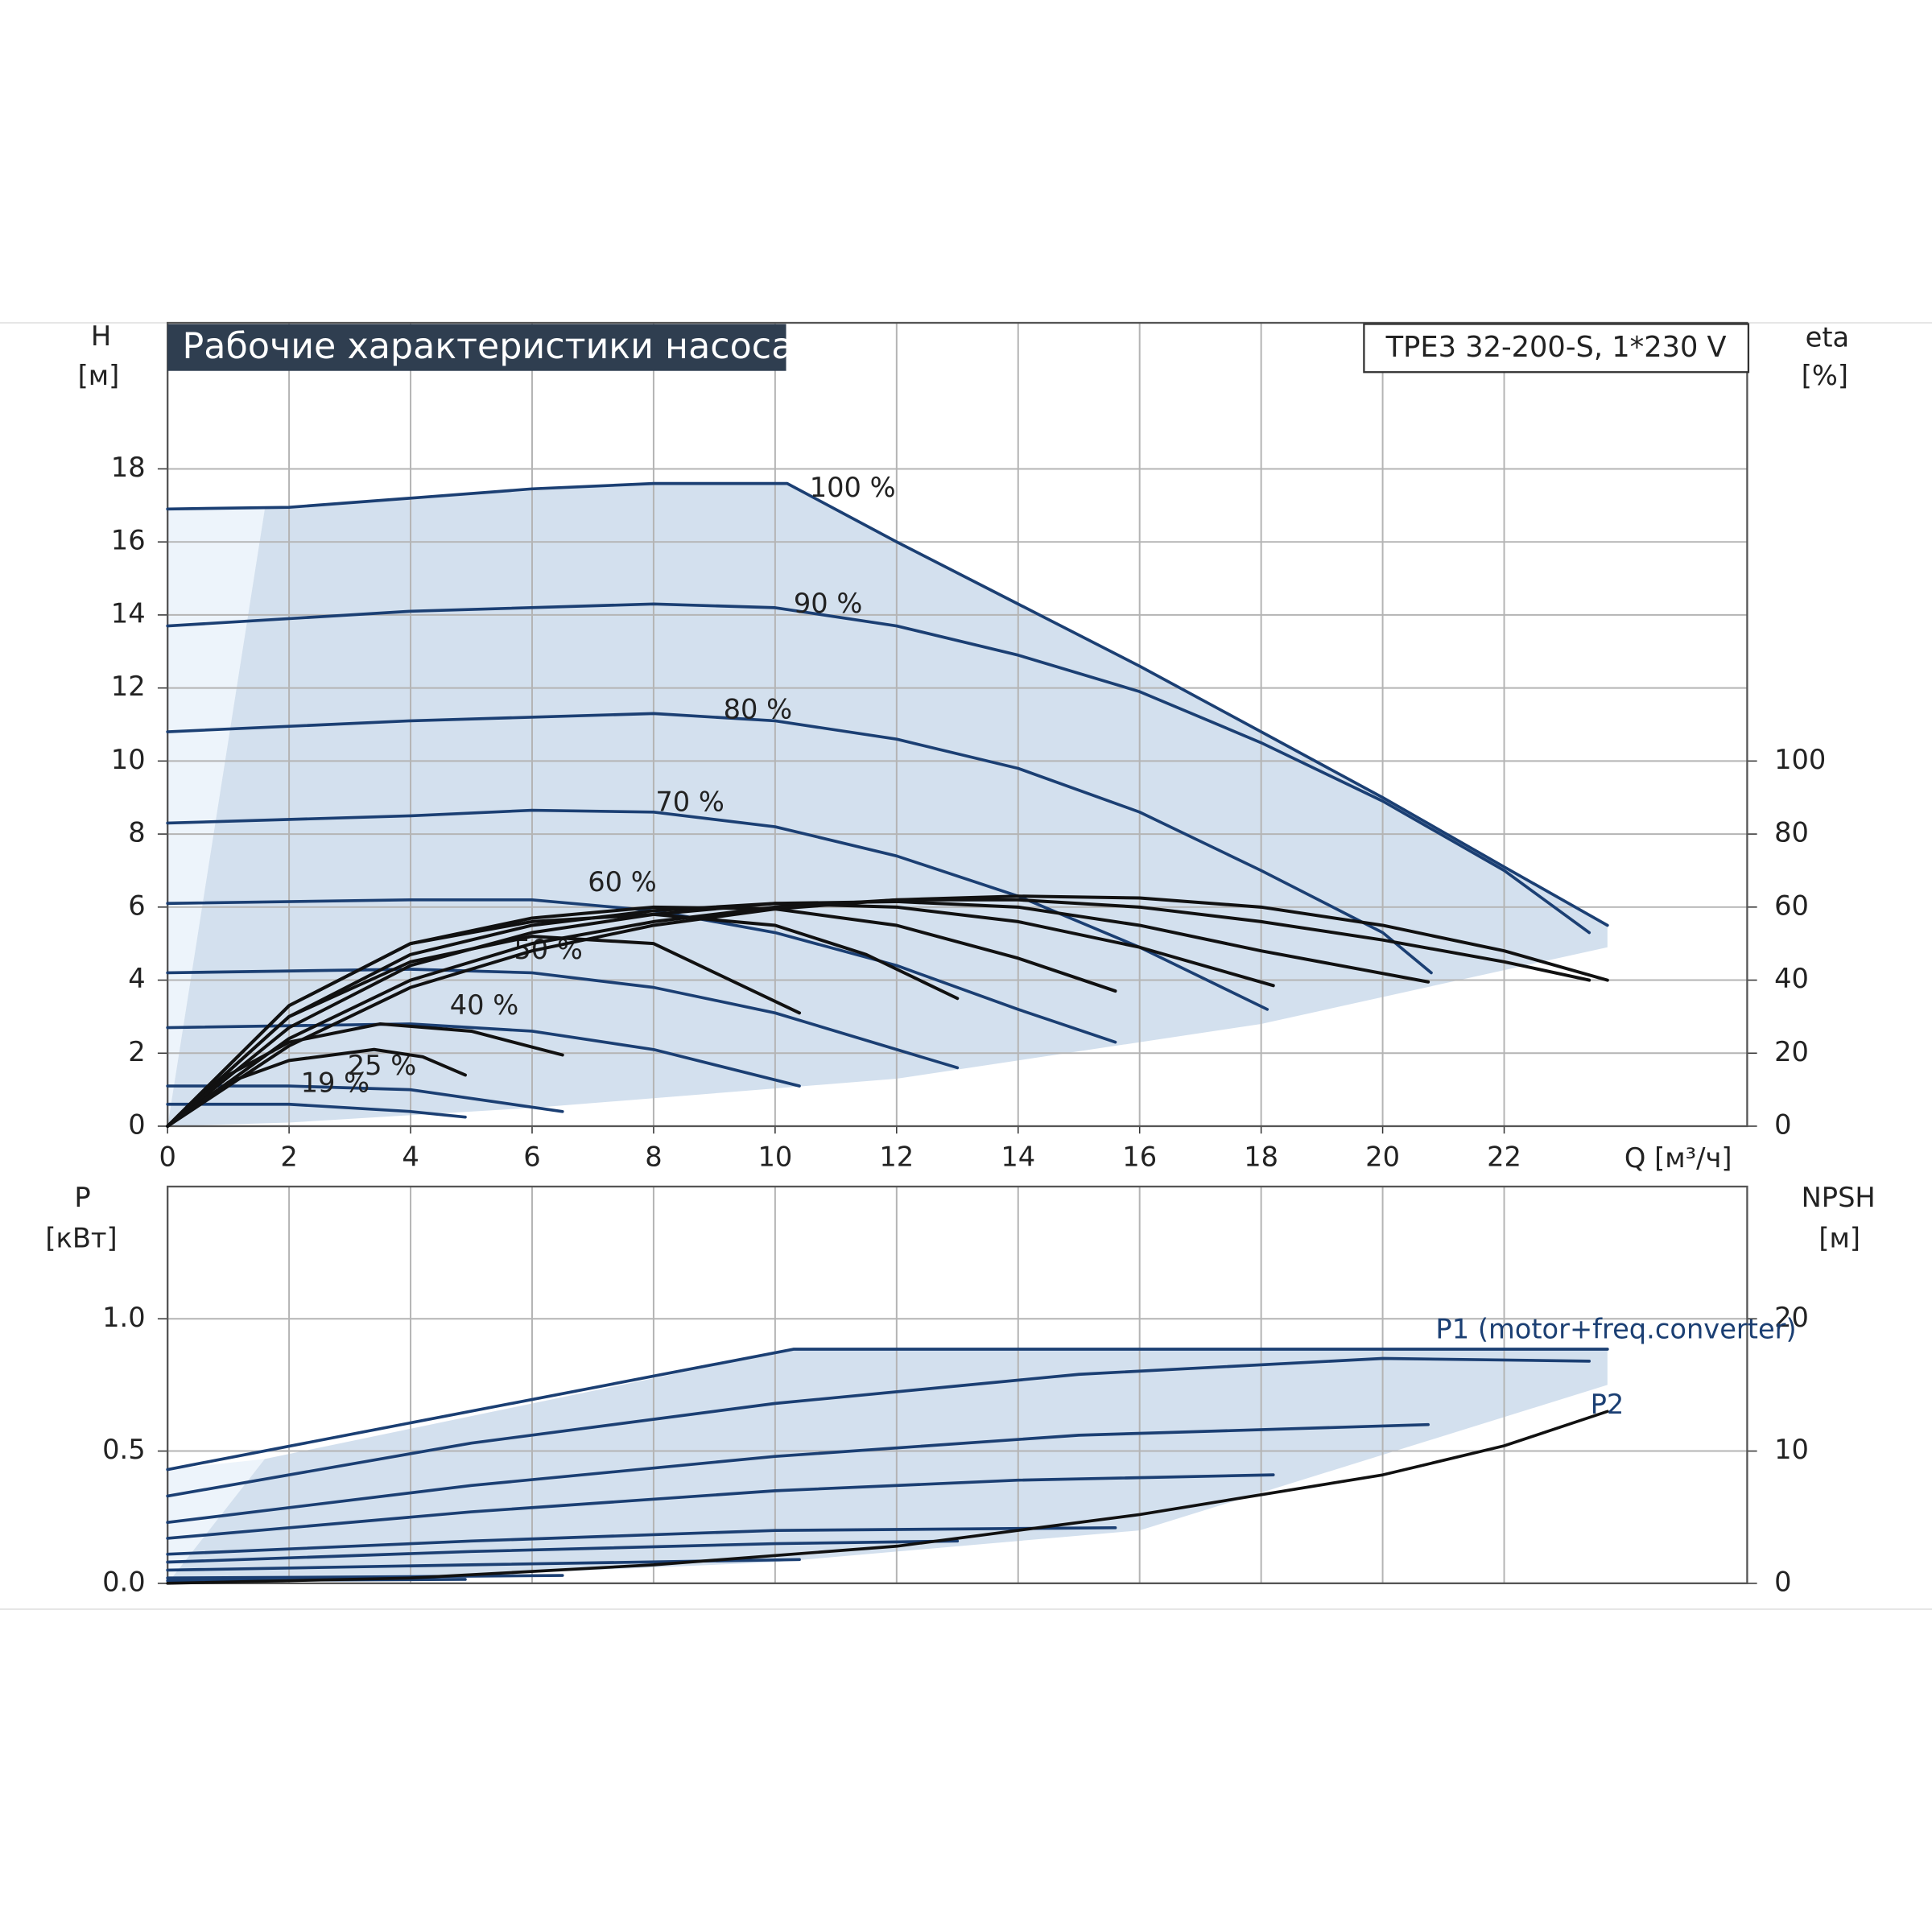  I want to click on model-box, so click(1556, 348).